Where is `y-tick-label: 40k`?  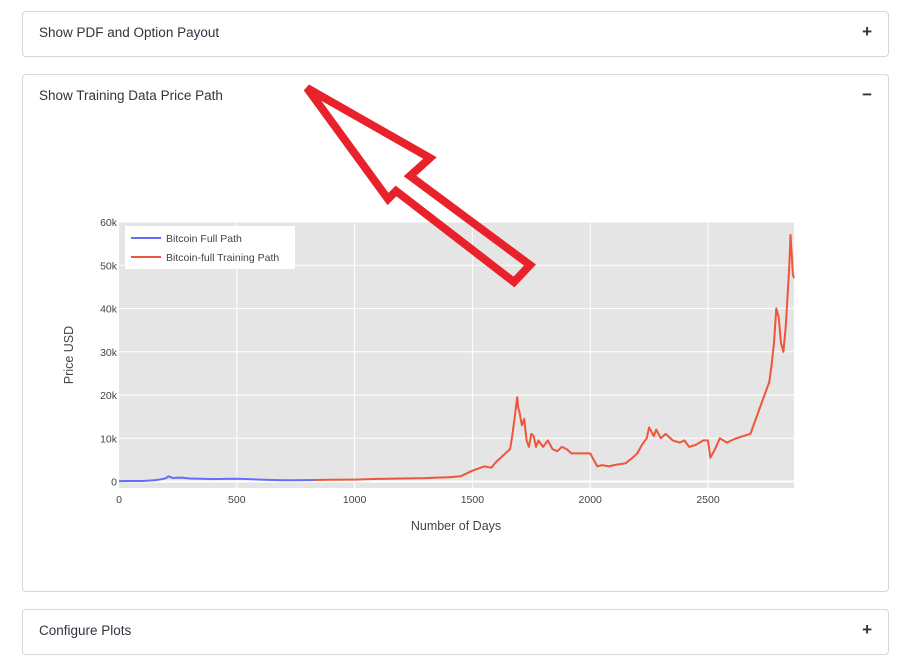 y-tick-label: 40k is located at coordinates (109, 310).